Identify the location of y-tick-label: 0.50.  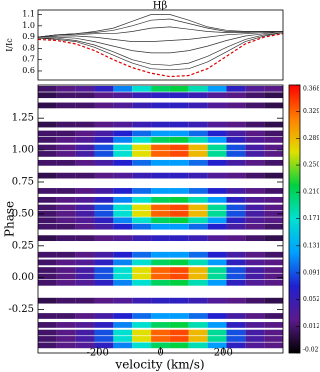
(23, 213).